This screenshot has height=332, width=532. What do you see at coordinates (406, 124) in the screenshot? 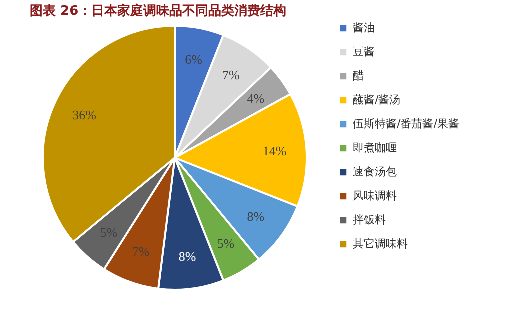
I see `legend-label: 伍斯特酱/番茄酱/果酱` at bounding box center [406, 124].